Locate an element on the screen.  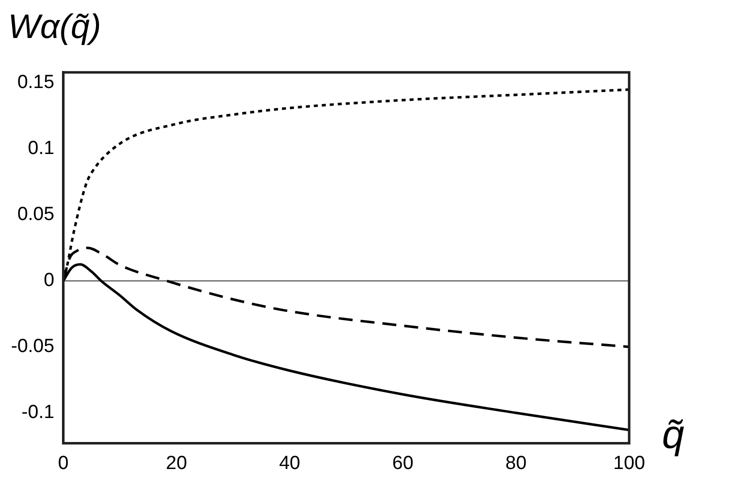
y-tick-label: 0.05 is located at coordinates (35, 215).